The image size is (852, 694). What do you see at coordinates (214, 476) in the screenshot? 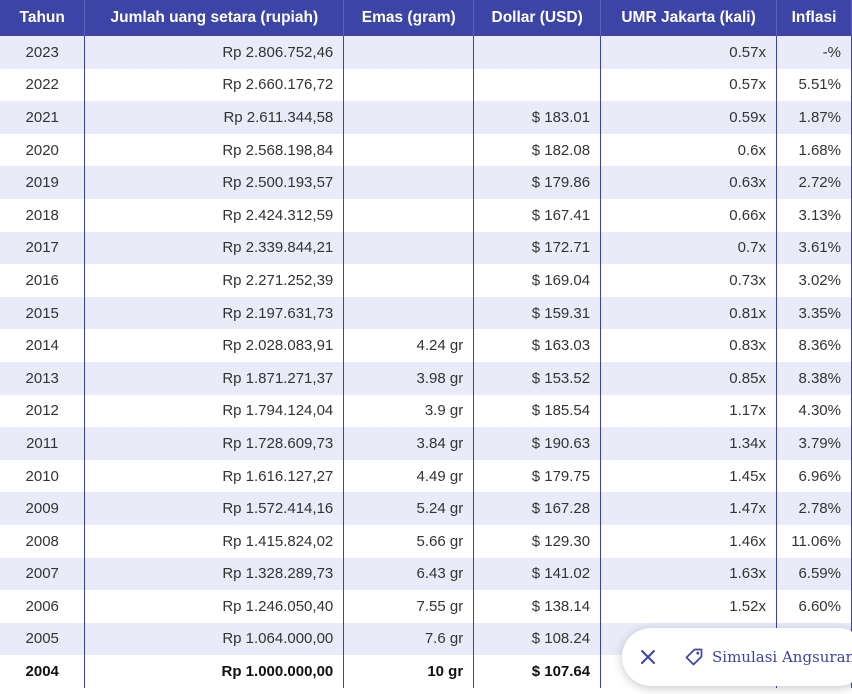
I see `cell-rupiah: Rp 1.616.127,27` at bounding box center [214, 476].